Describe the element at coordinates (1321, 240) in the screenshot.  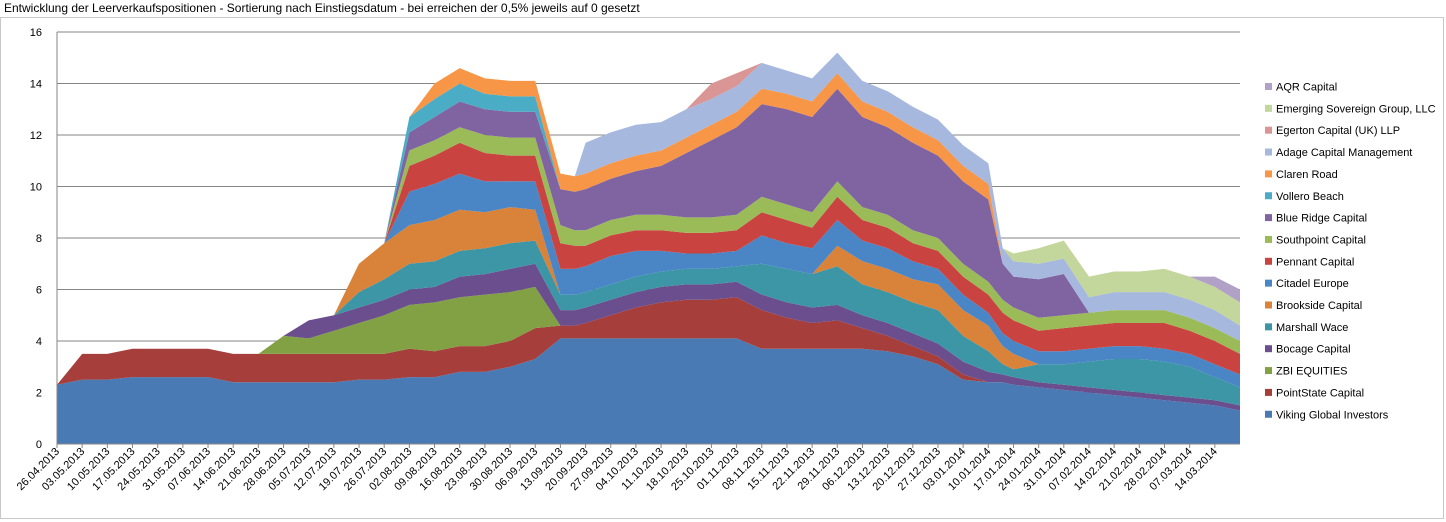
I see `legend-label: Southpoint Capital` at that location.